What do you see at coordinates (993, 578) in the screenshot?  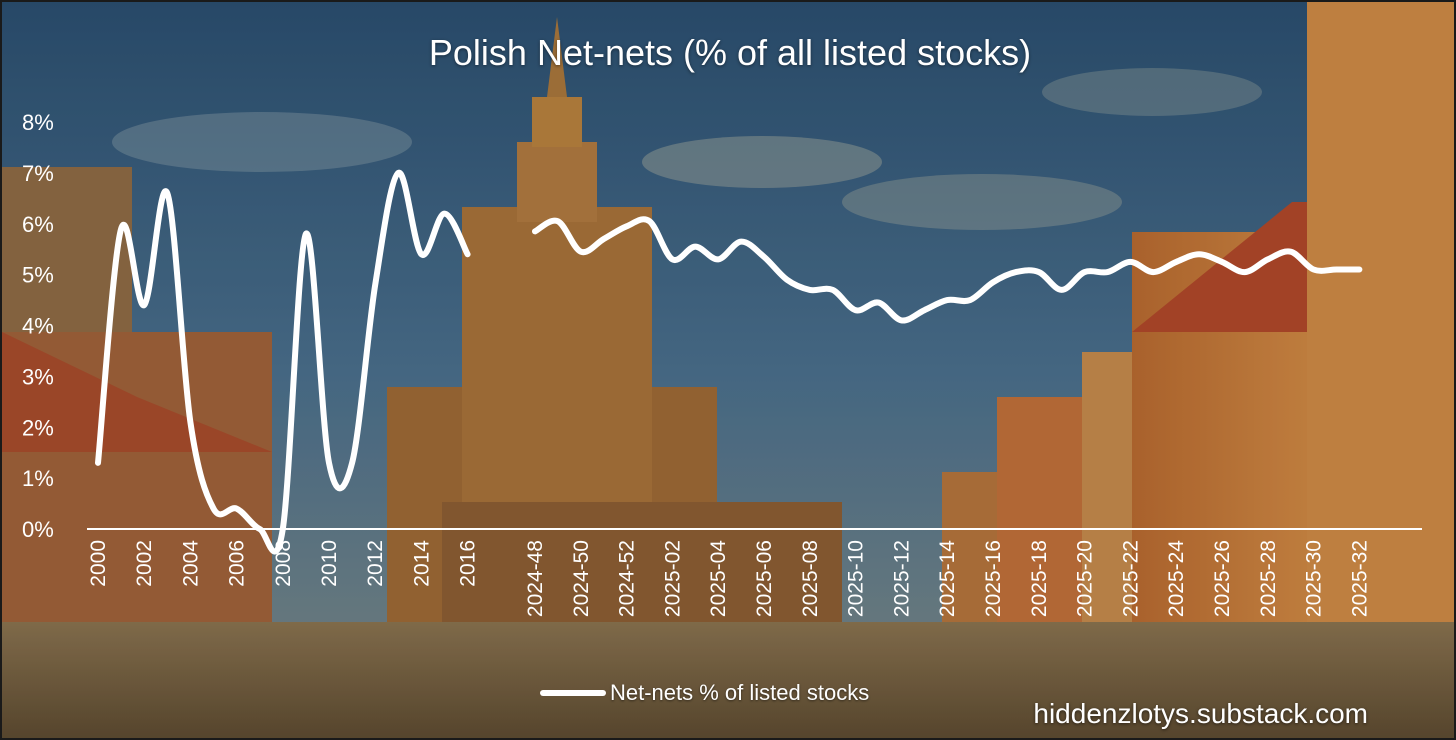 I see `x-tick-label: 2025-16` at bounding box center [993, 578].